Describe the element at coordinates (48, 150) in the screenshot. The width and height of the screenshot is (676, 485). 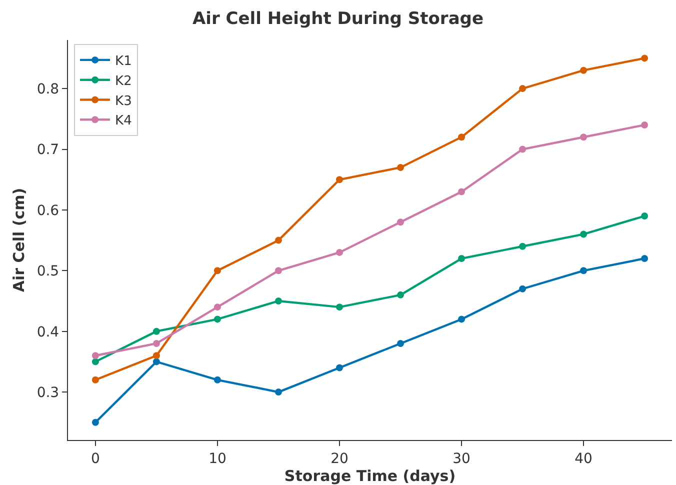
I see `y-tick-label: 0.7` at that location.